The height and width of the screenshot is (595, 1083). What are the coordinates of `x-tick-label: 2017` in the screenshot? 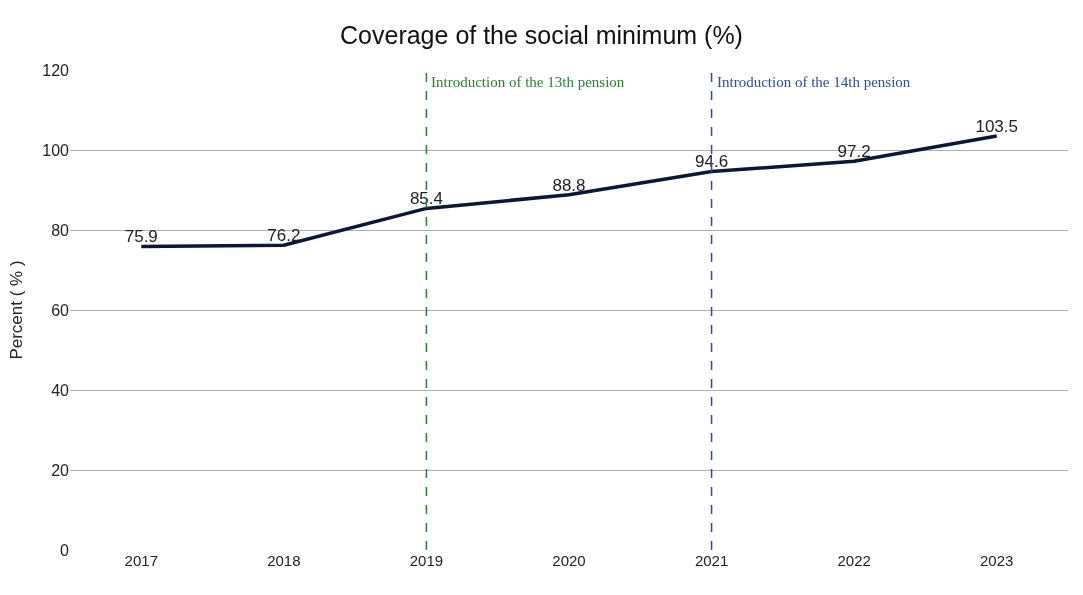 It's located at (141, 560).